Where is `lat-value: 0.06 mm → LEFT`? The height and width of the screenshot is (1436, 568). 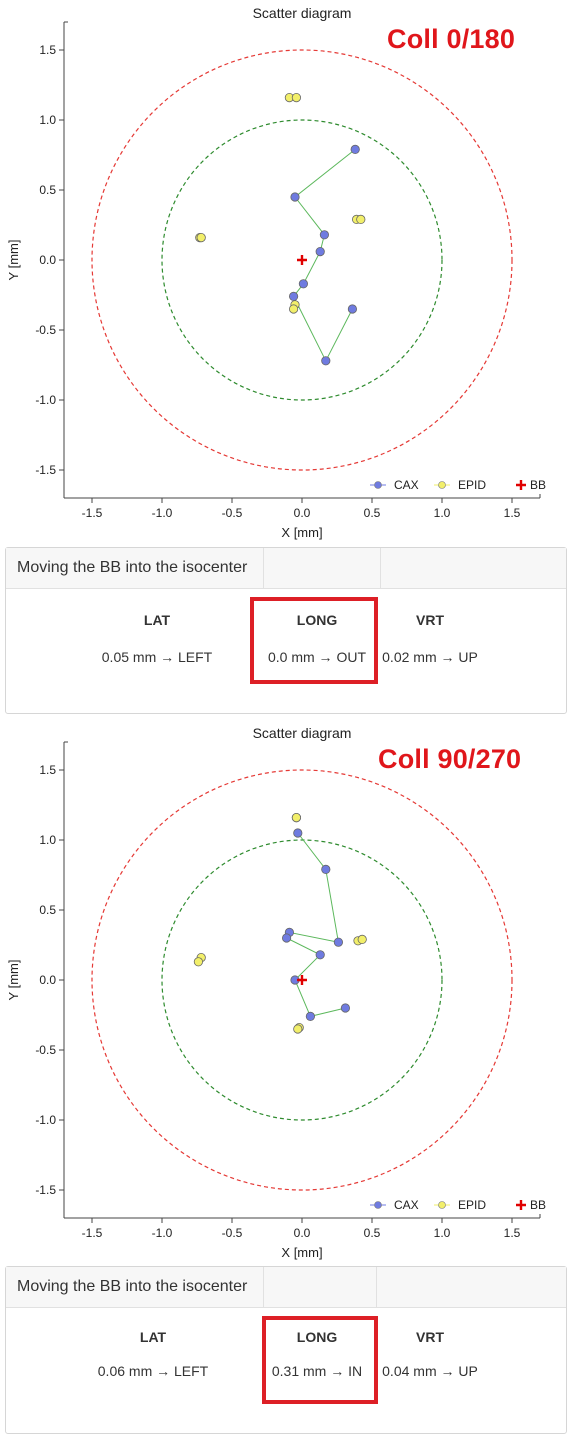 lat-value: 0.06 mm → LEFT is located at coordinates (153, 1371).